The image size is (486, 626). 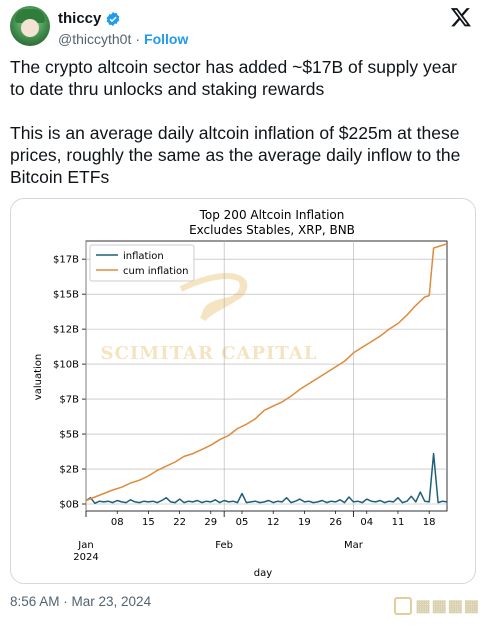 What do you see at coordinates (273, 522) in the screenshot?
I see `x-tick-label: 12` at bounding box center [273, 522].